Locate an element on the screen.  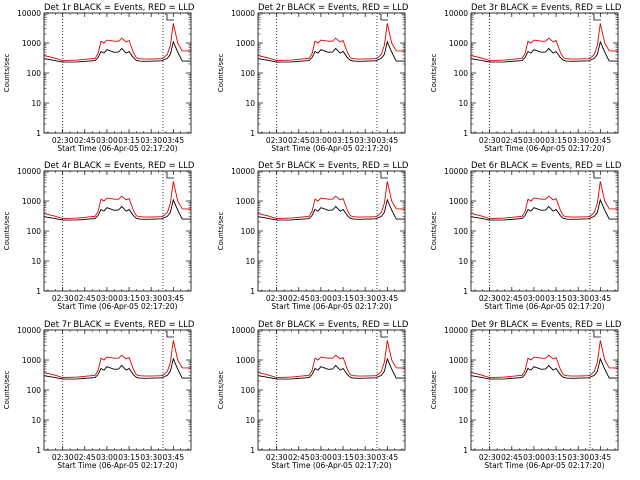
panel-title: Det 3r BLACK = Events, RED = LLD is located at coordinates (546, 8).